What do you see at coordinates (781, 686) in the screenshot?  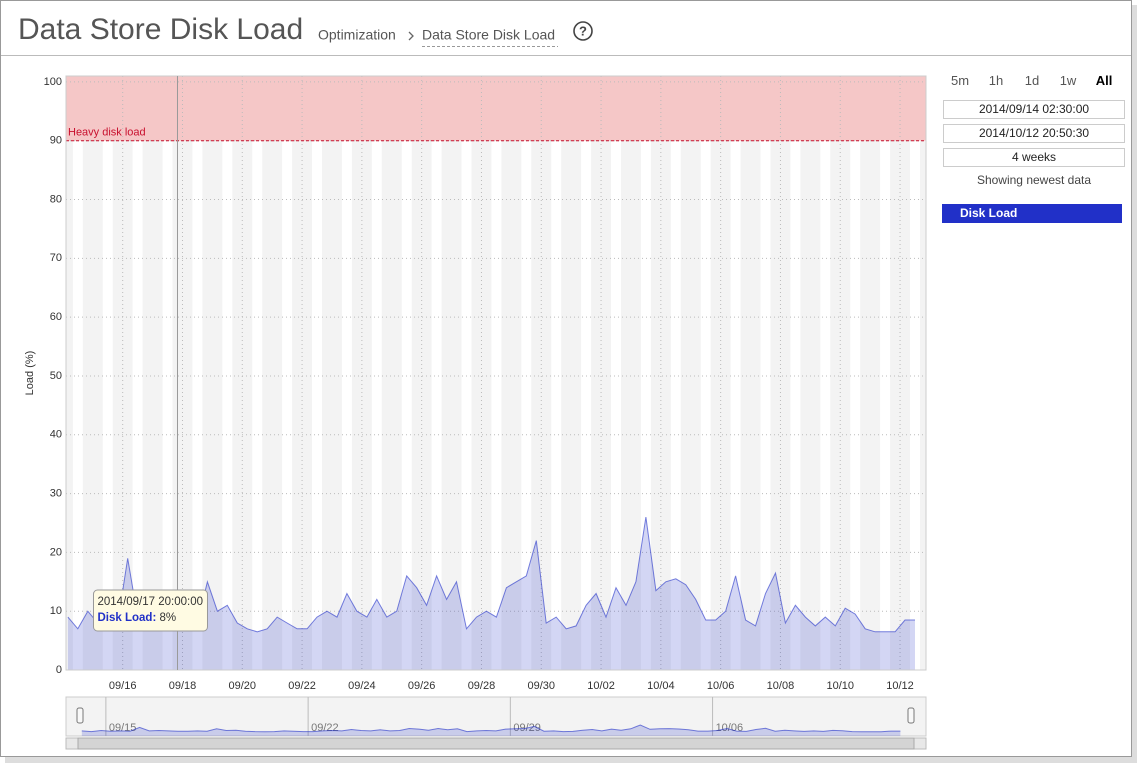 I see `x-tick-label: 10/08` at bounding box center [781, 686].